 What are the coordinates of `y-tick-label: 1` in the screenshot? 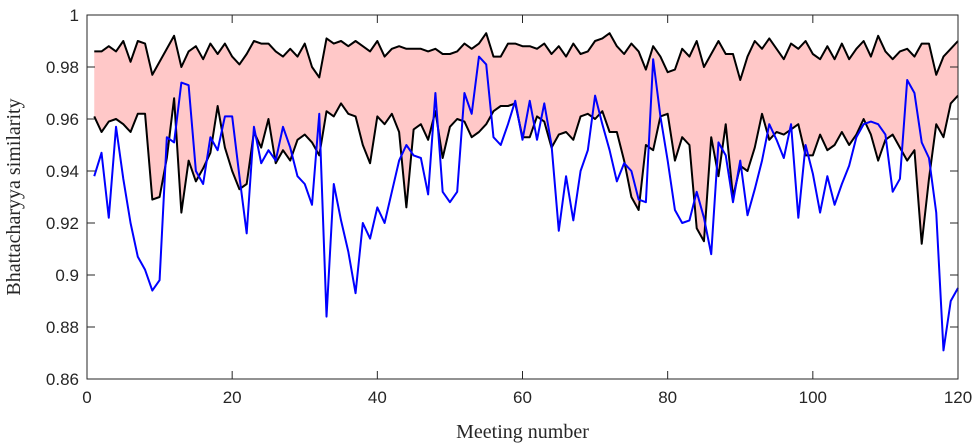 It's located at (74, 15).